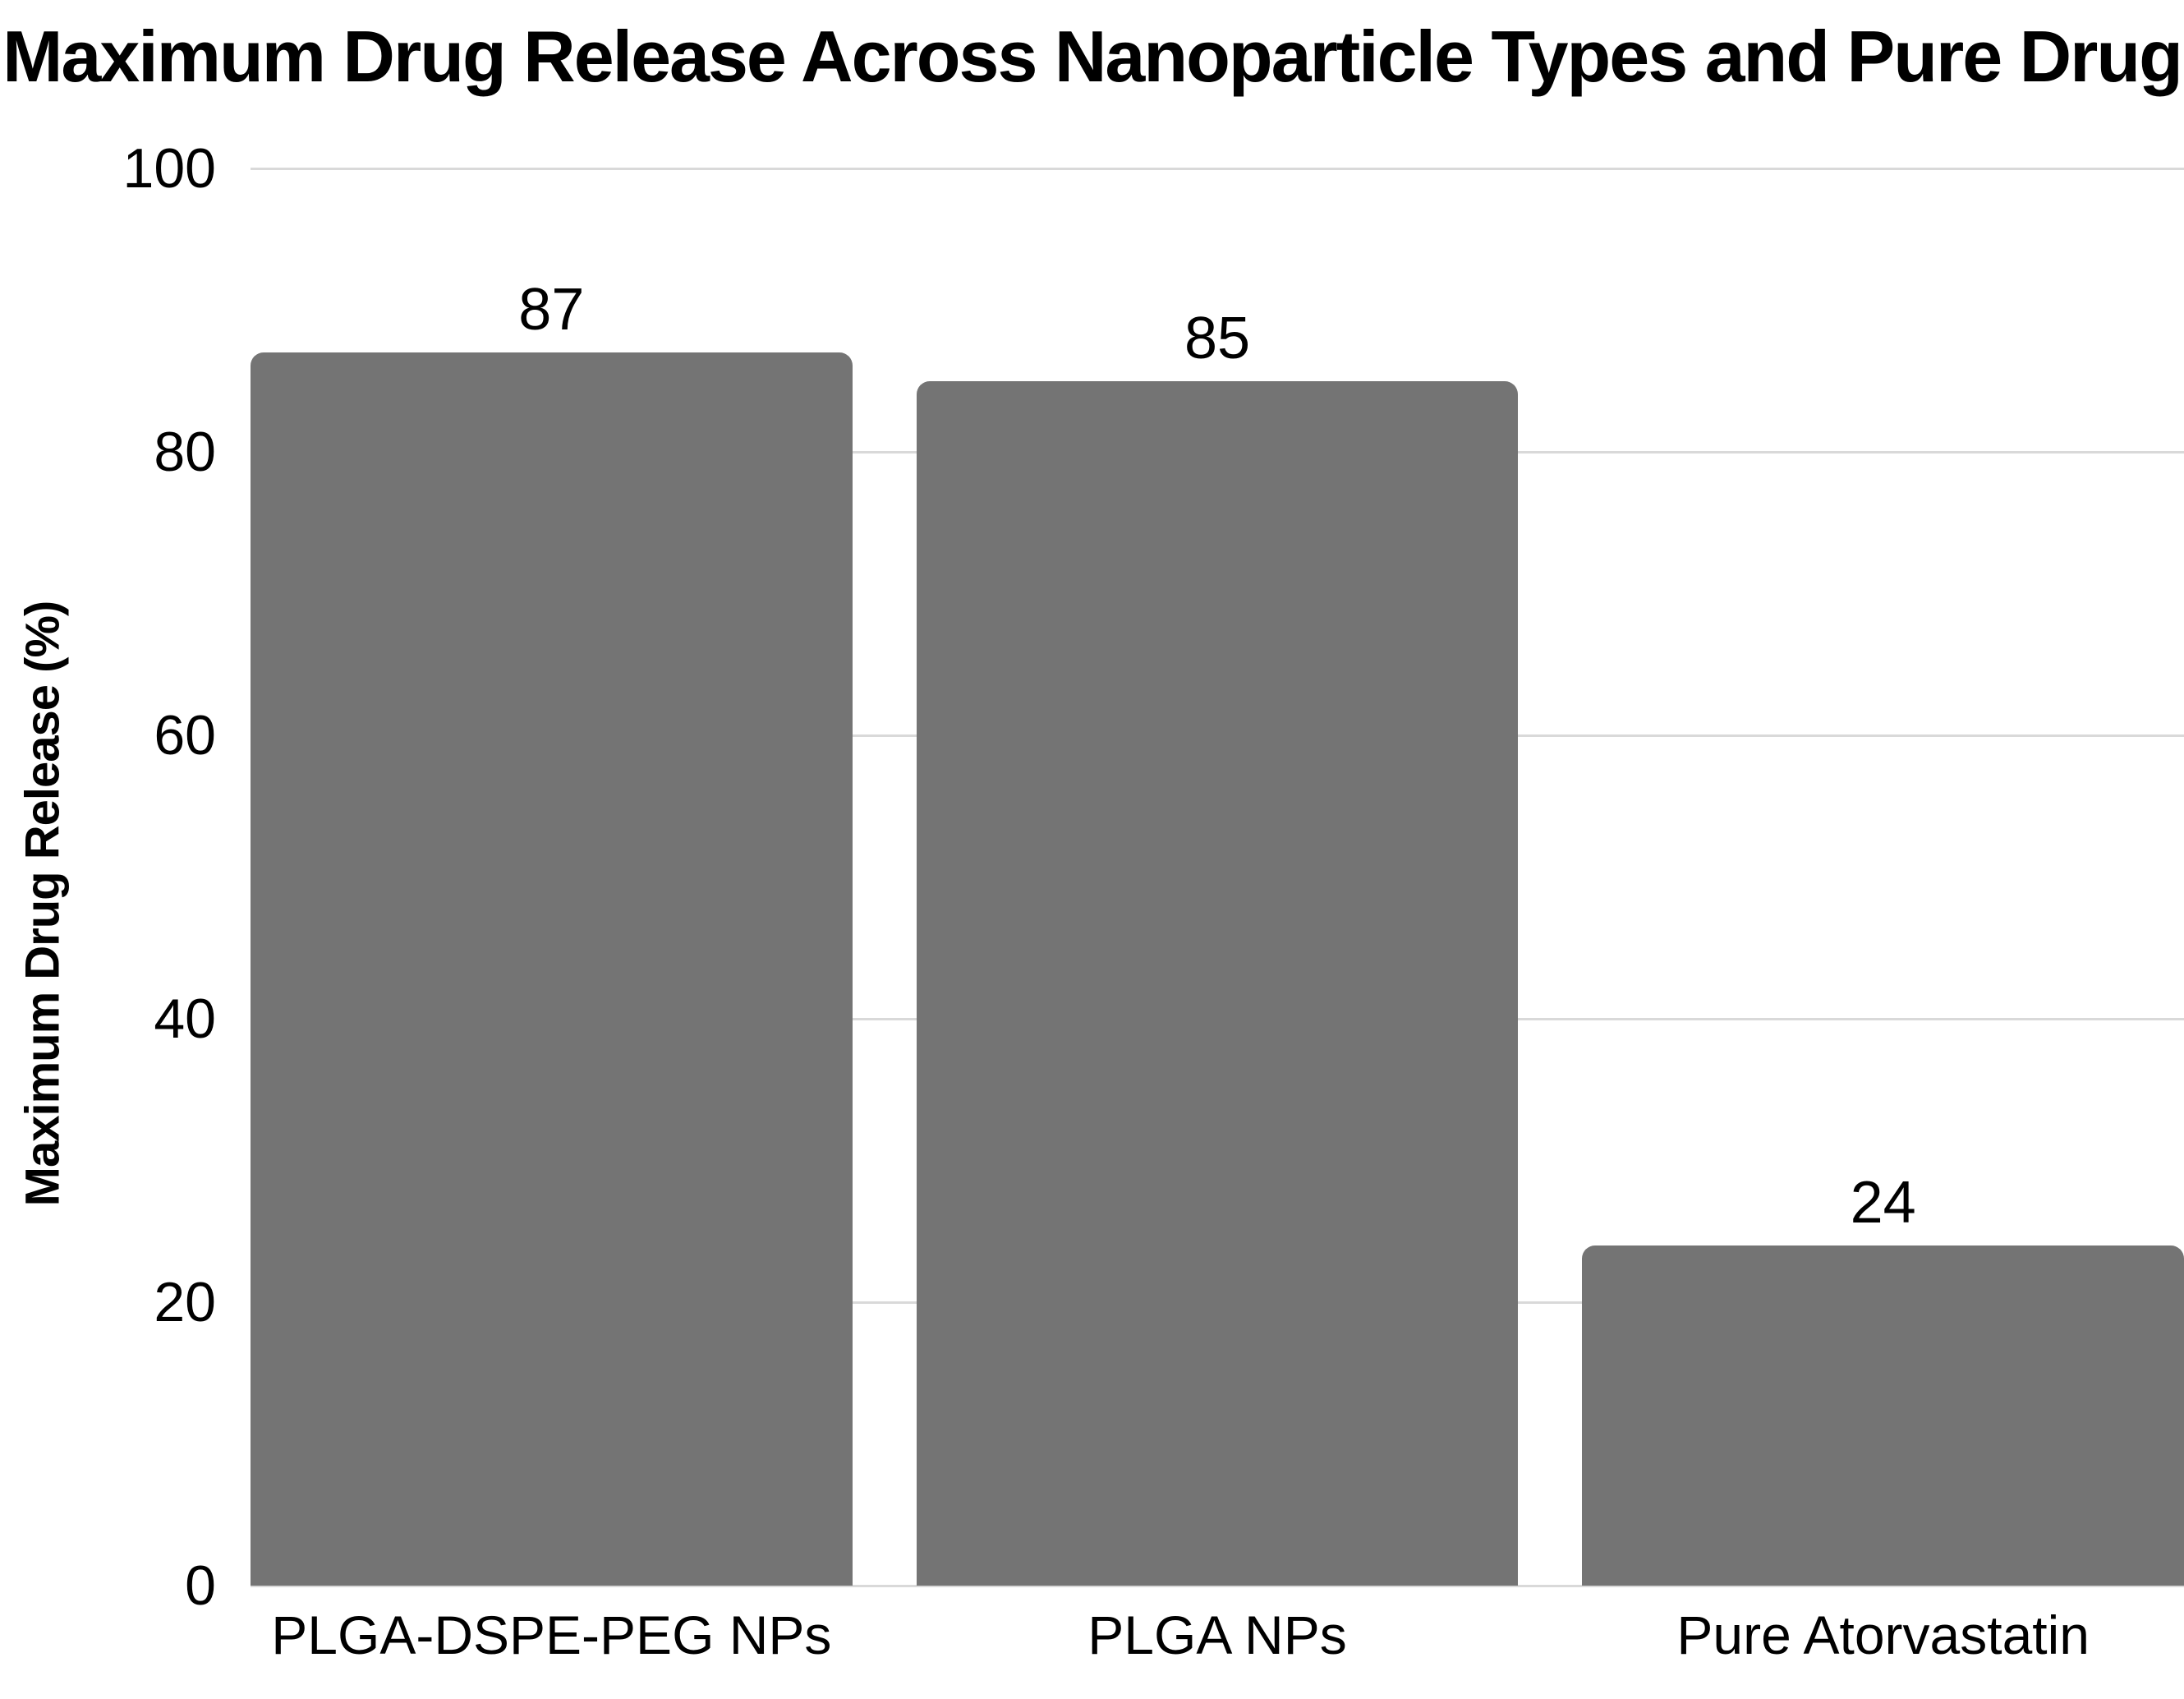 The image size is (2184, 1699). I want to click on x-tick-label-3: Pure Atorvastatin, so click(1883, 1635).